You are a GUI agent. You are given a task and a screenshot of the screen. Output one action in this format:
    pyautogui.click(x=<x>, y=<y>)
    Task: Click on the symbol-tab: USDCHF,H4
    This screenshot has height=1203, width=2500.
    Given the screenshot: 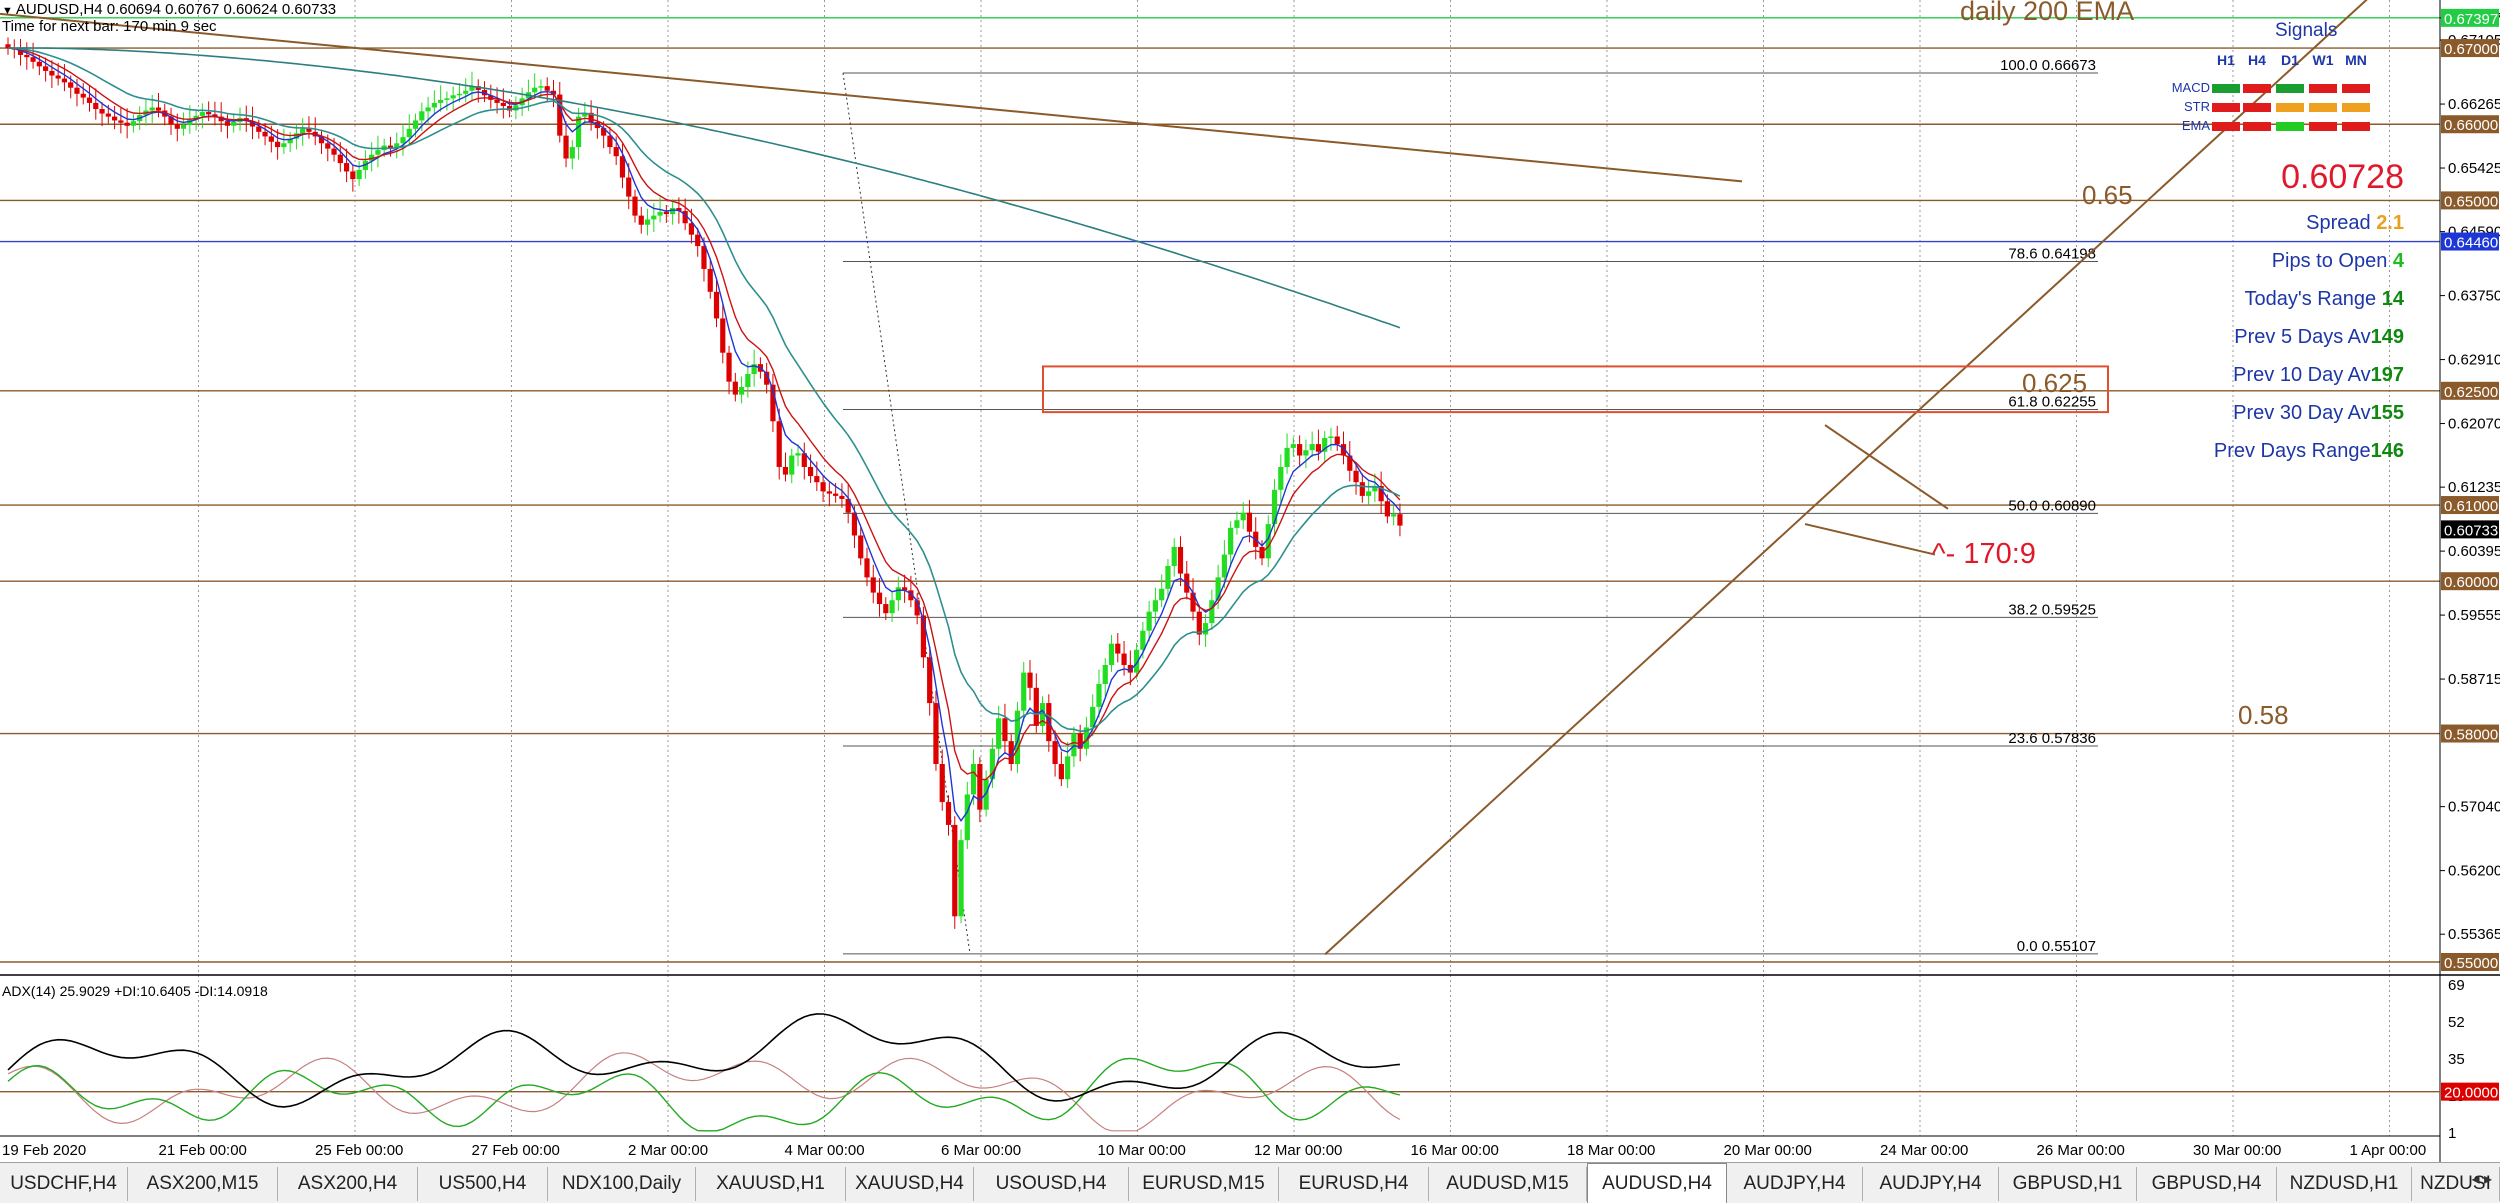 What is the action you would take?
    pyautogui.click(x=64, y=1184)
    